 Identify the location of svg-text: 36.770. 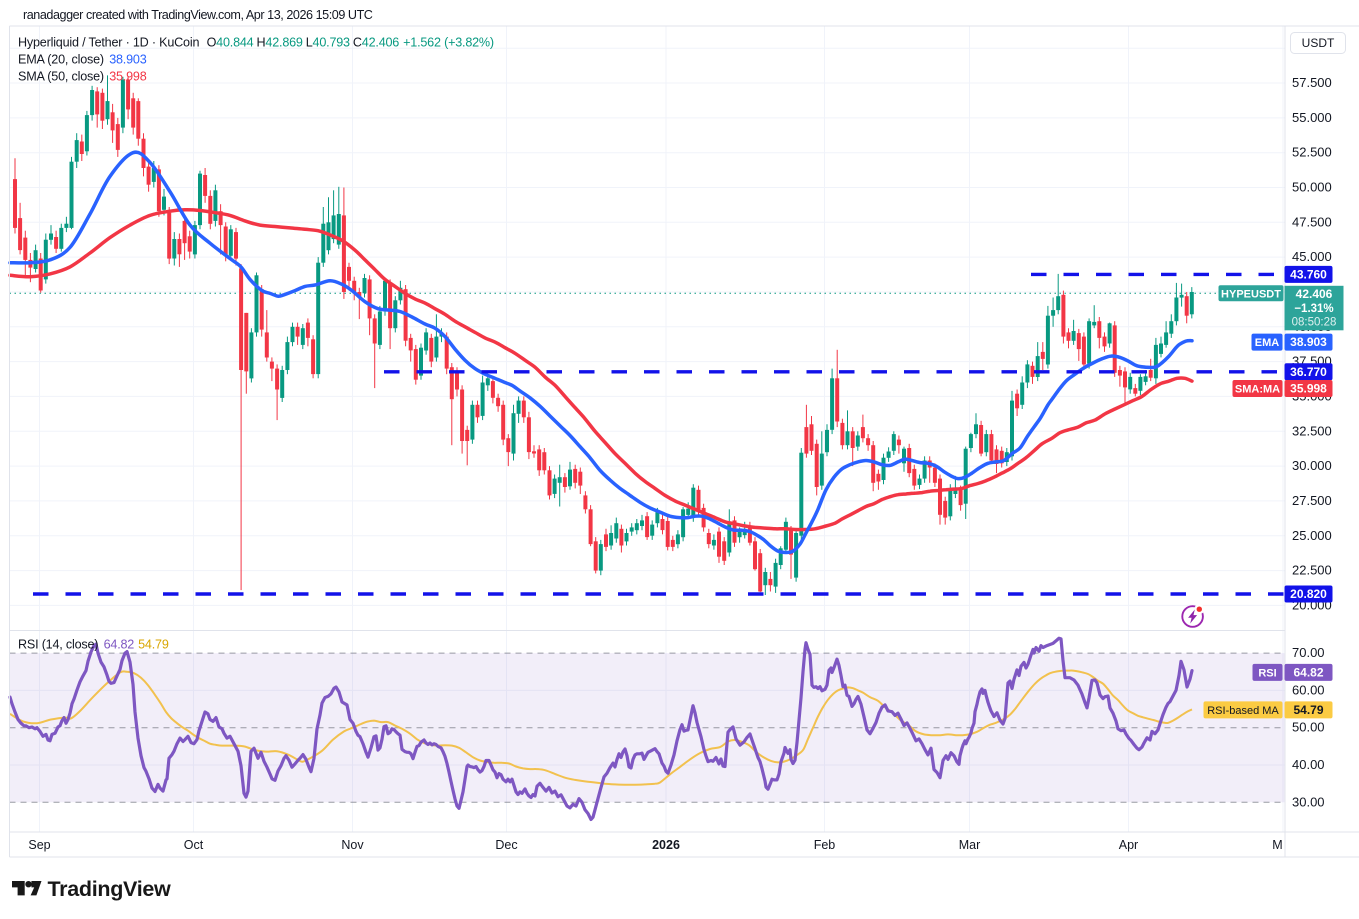
(1308, 372).